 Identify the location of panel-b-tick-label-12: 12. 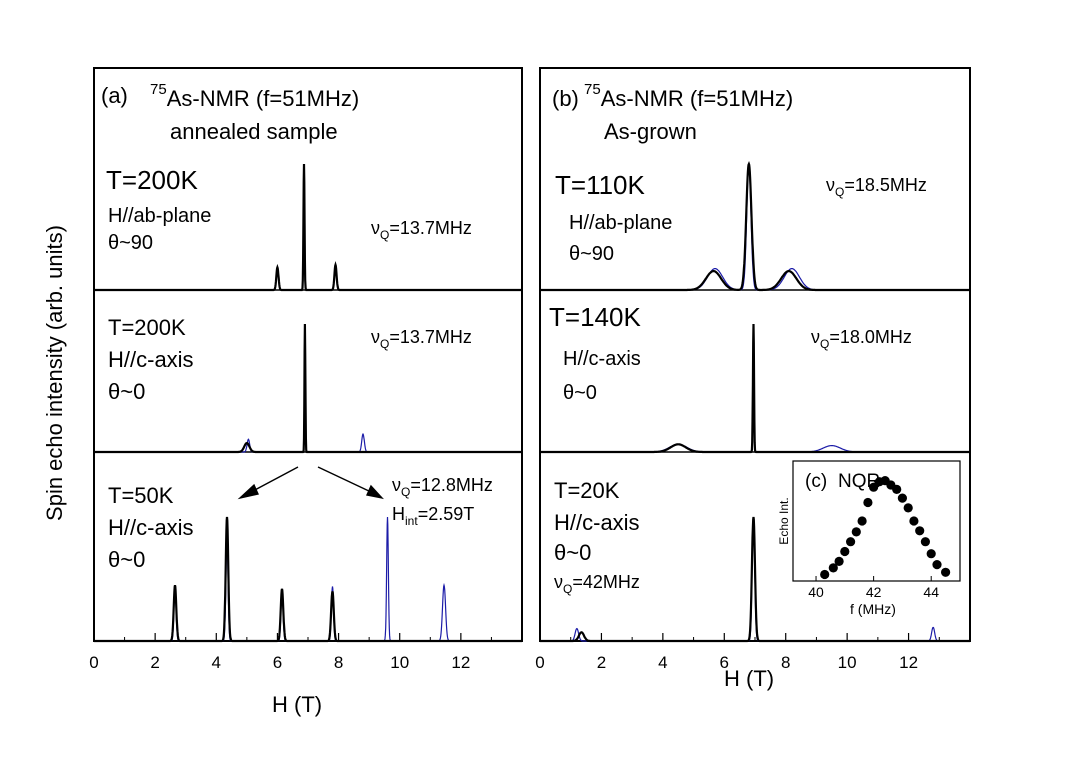
(908, 662).